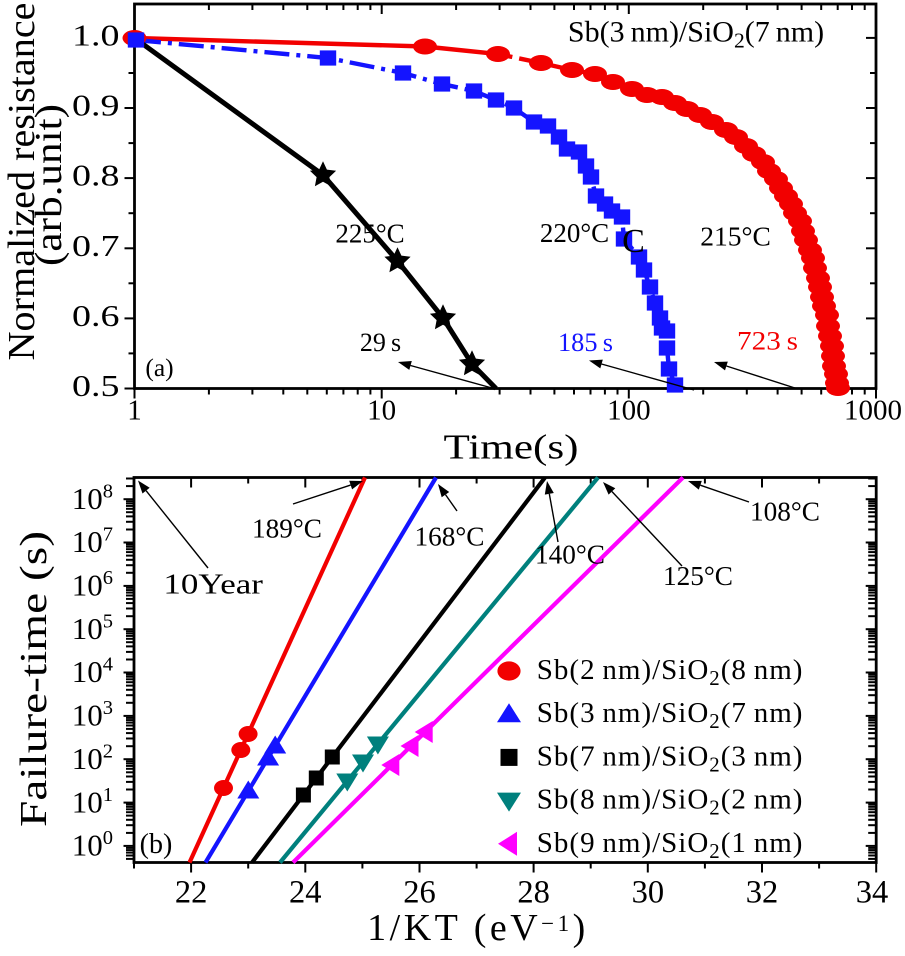 The height and width of the screenshot is (956, 905). I want to click on svg-text: 1, so click(134, 410).